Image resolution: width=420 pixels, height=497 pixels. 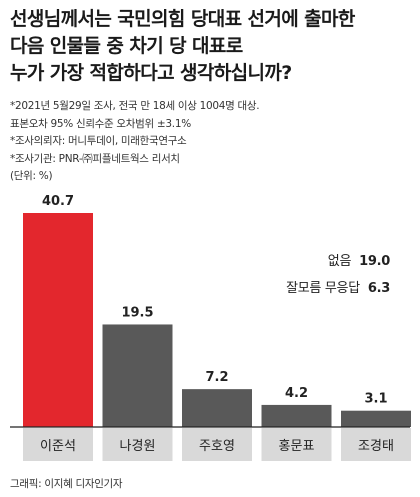 What do you see at coordinates (135, 106) in the screenshot?
I see `note-survey-date: *2021년 5월29일 조사, 전국 만 18세 이상 1004명 대상.` at bounding box center [135, 106].